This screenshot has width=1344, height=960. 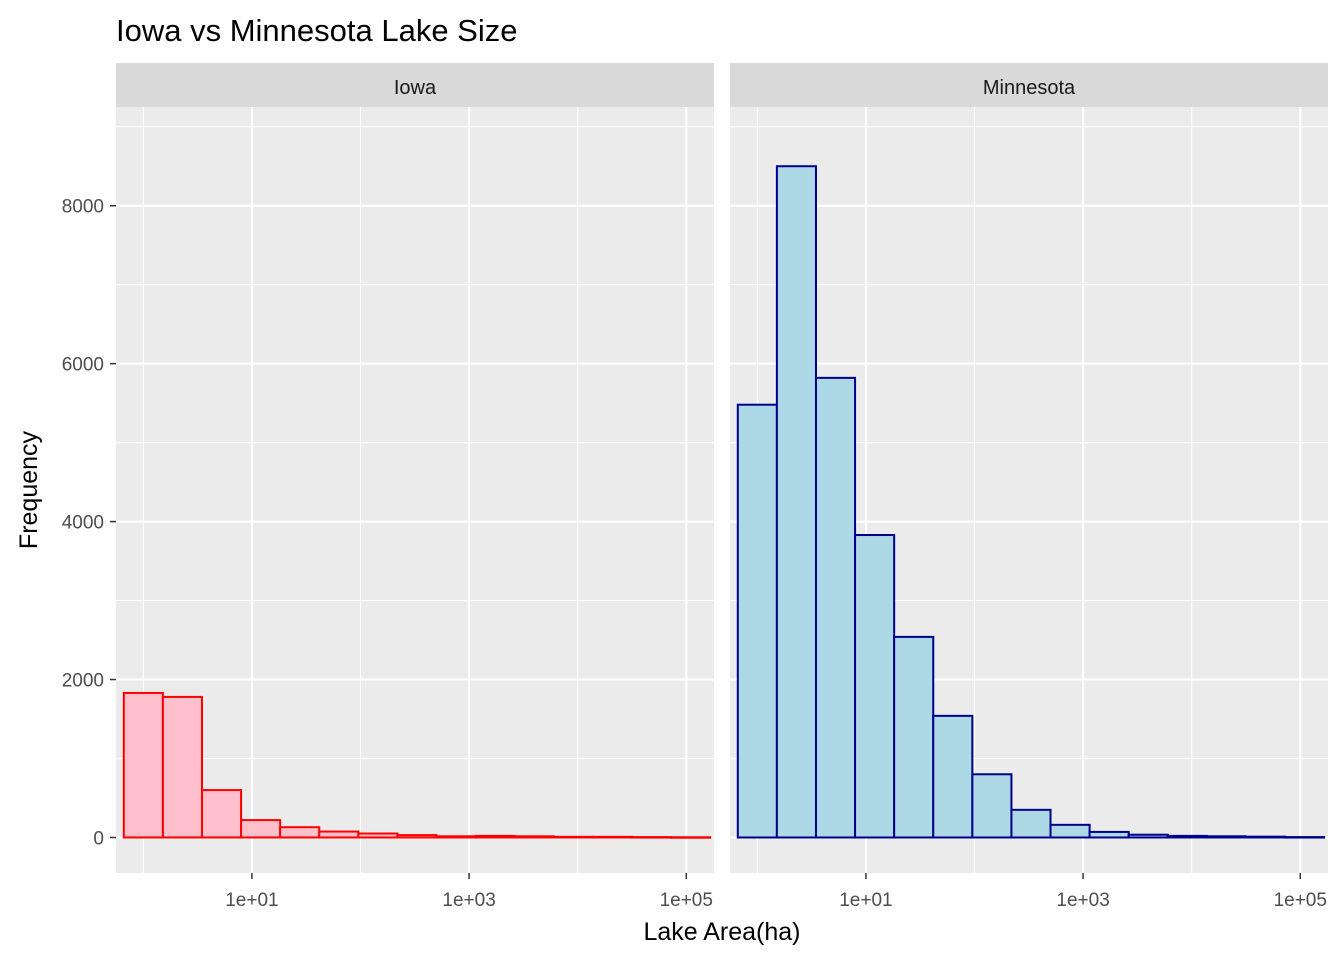 I want to click on y-axis: 0 2000 4000 6000 8000, so click(x=89, y=523).